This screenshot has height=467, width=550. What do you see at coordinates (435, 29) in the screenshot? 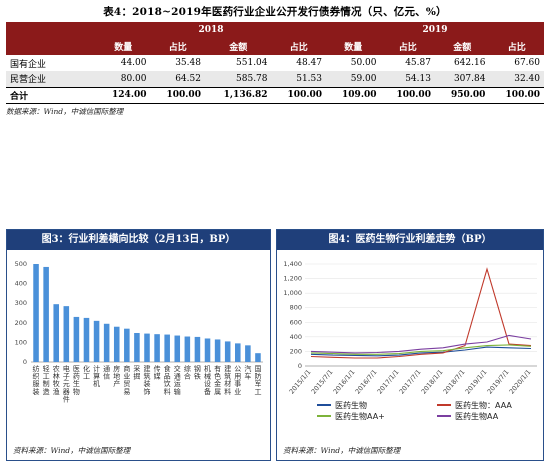
I see `year-2019-header: 2019` at bounding box center [435, 29].